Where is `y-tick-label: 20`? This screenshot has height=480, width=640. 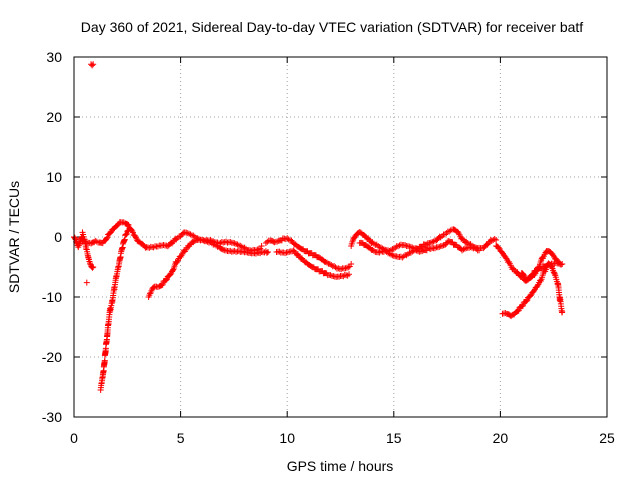 y-tick-label: 20 is located at coordinates (54, 117).